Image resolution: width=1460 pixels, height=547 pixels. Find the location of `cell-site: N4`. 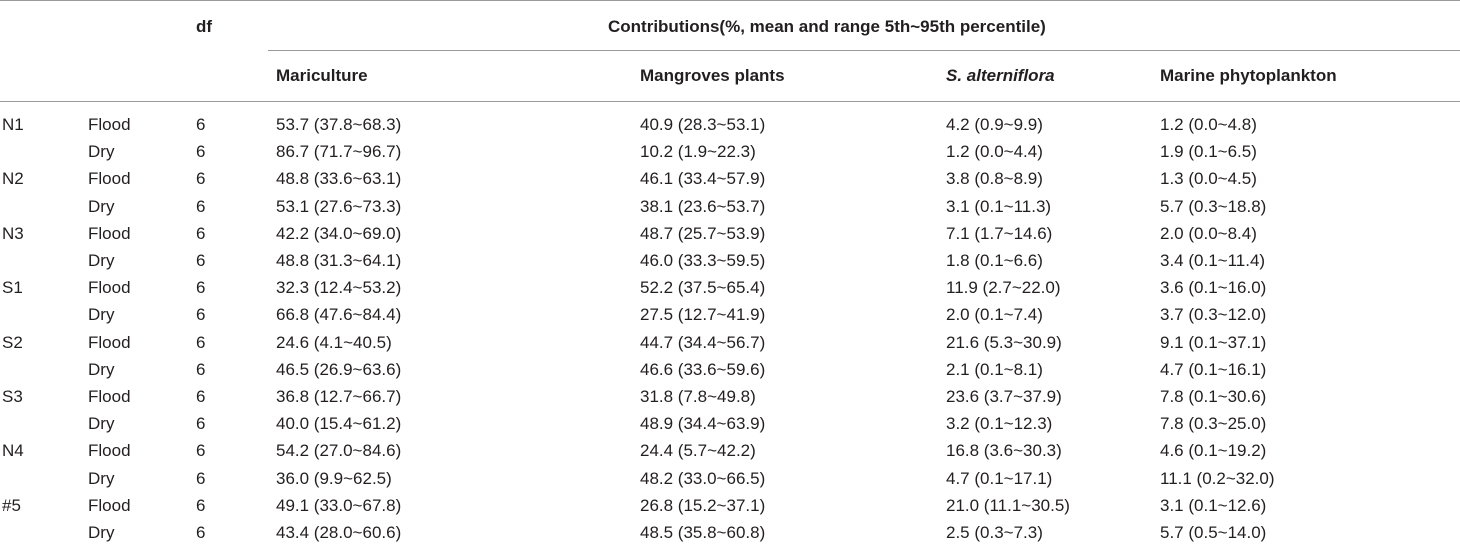

cell-site: N4 is located at coordinates (13, 451).